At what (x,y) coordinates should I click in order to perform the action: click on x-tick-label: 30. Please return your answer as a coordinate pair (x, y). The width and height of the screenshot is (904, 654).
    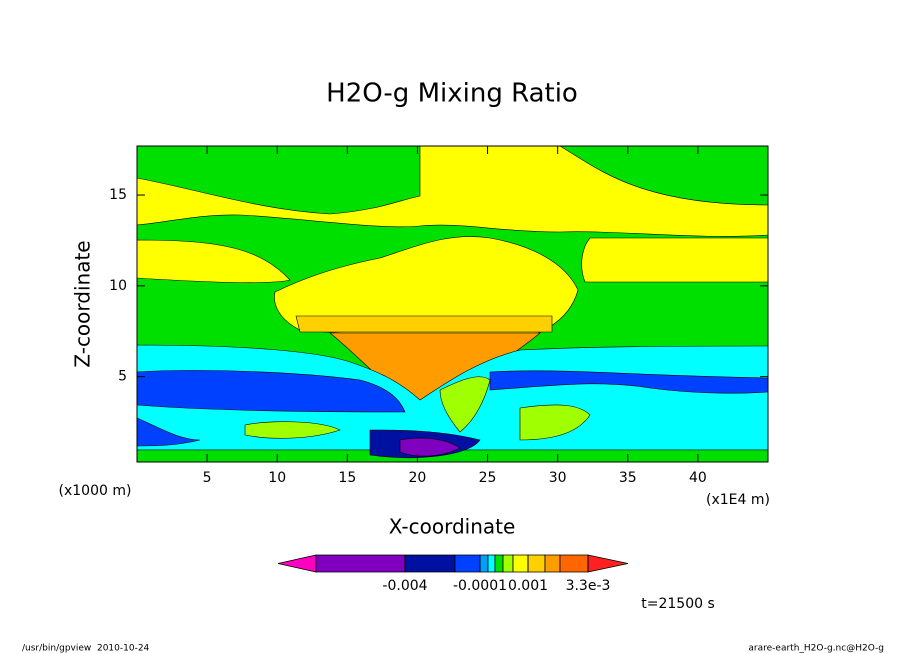
    Looking at the image, I should click on (558, 478).